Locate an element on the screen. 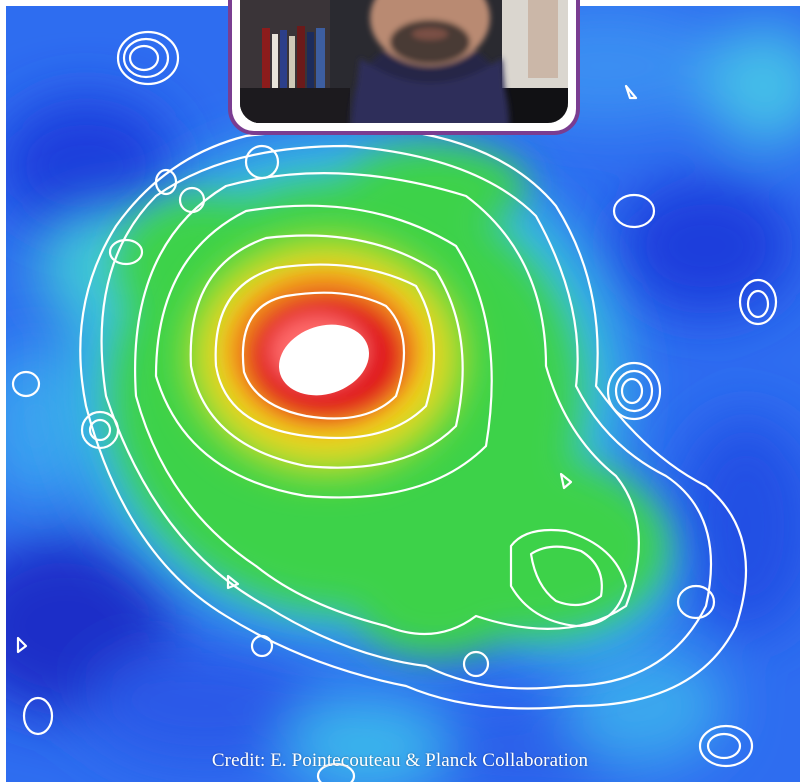 This screenshot has height=782, width=800. person is located at coordinates (430, 61).